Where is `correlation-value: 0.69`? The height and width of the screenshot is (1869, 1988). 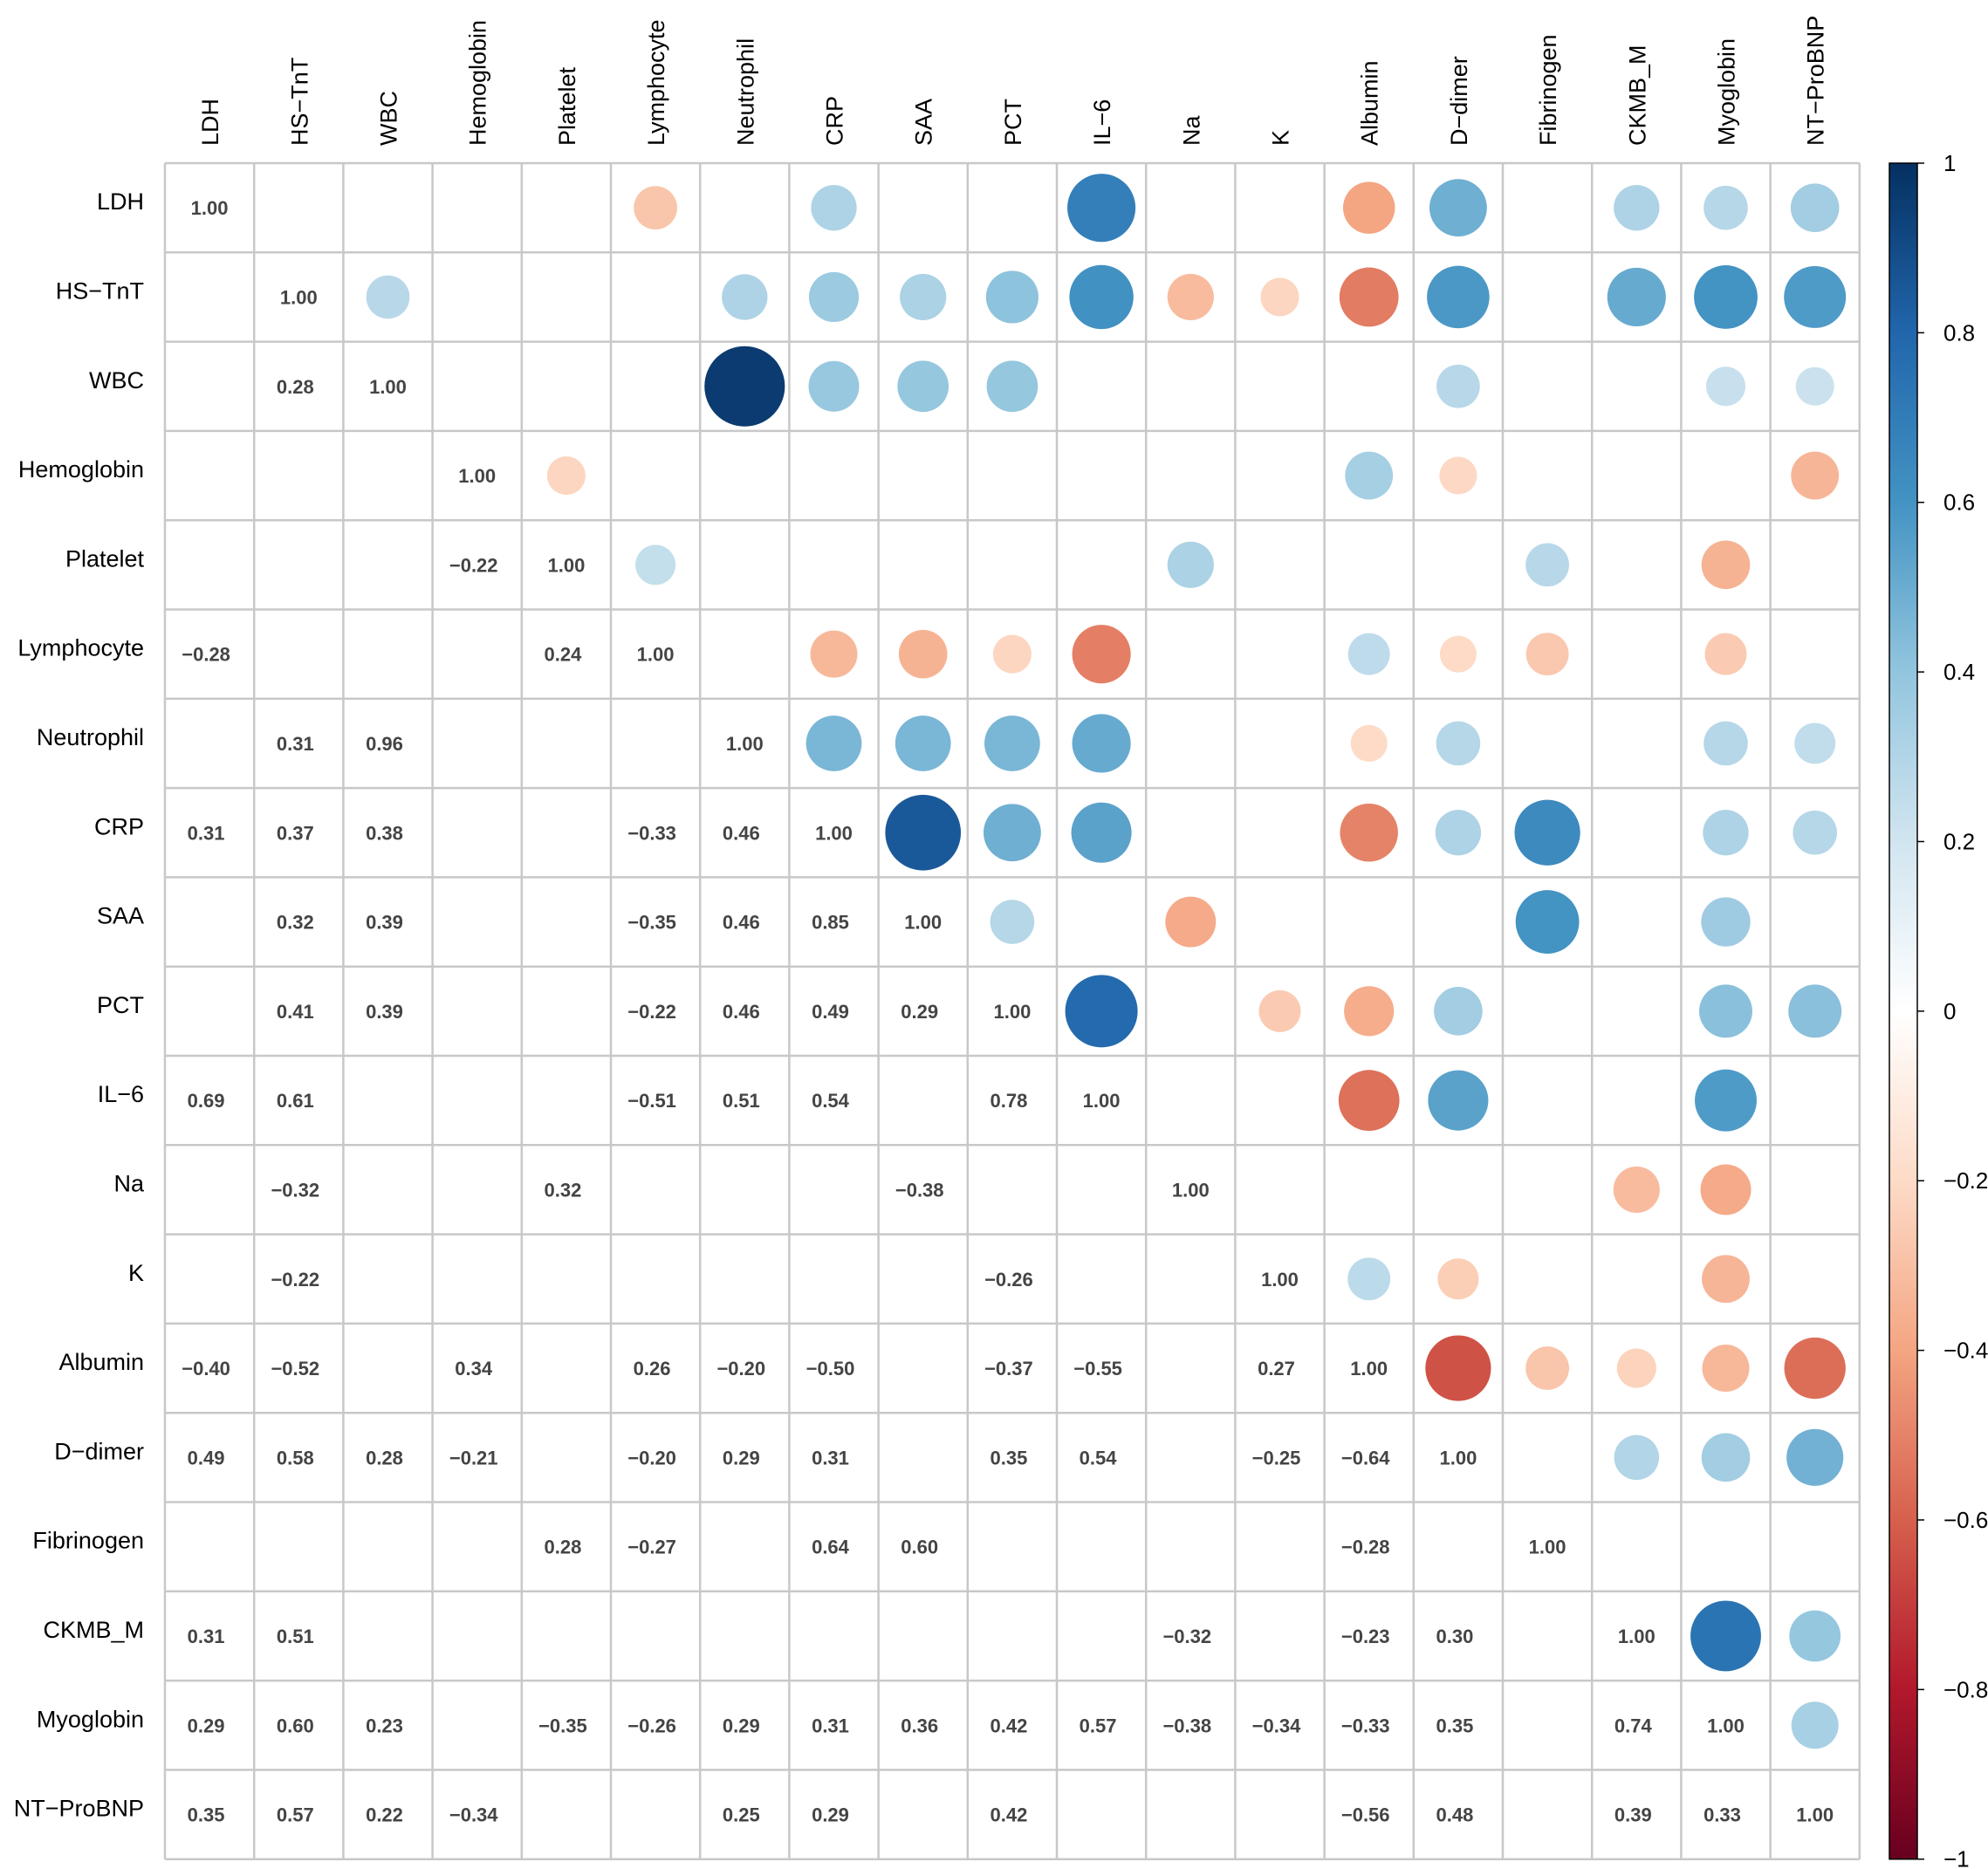 correlation-value: 0.69 is located at coordinates (206, 1101).